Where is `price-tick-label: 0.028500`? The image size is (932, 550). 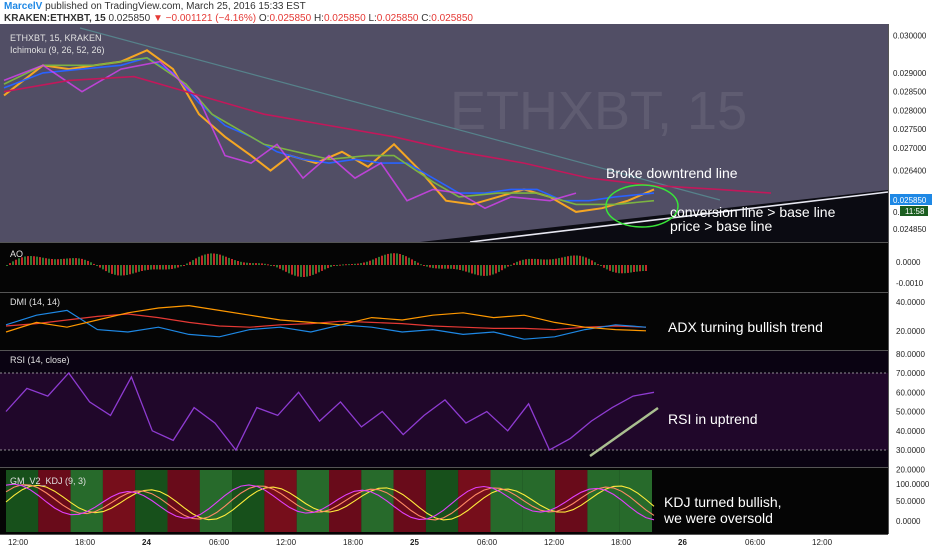
price-tick-label: 0.028500 is located at coordinates (910, 92).